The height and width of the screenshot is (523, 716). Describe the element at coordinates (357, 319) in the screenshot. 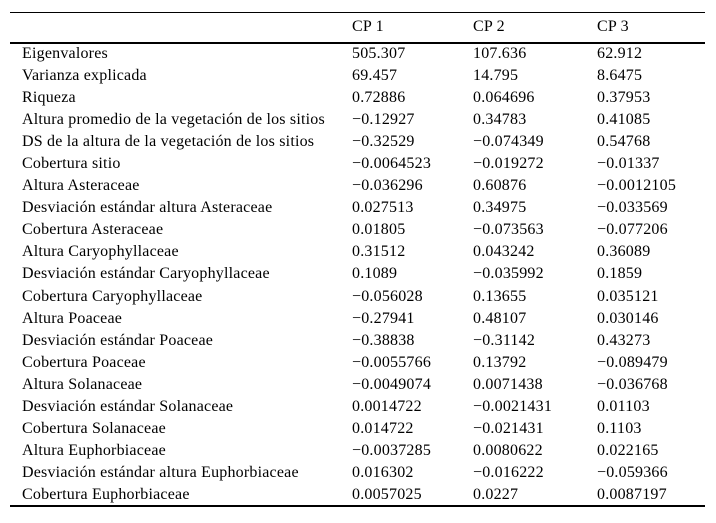

I see `table-row: Altura Poaceae −0.27941 0.48107 0.030146` at that location.